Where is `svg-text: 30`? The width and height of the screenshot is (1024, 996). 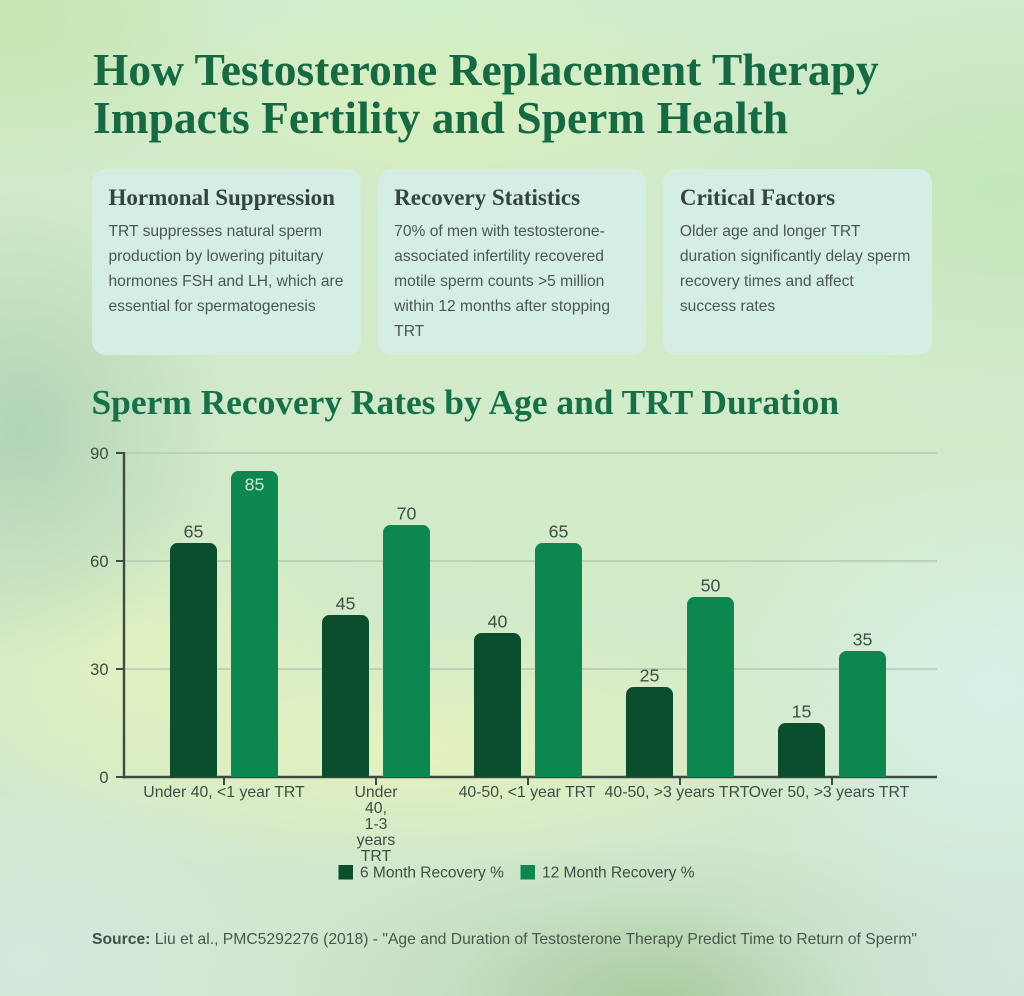
svg-text: 30 is located at coordinates (99, 670).